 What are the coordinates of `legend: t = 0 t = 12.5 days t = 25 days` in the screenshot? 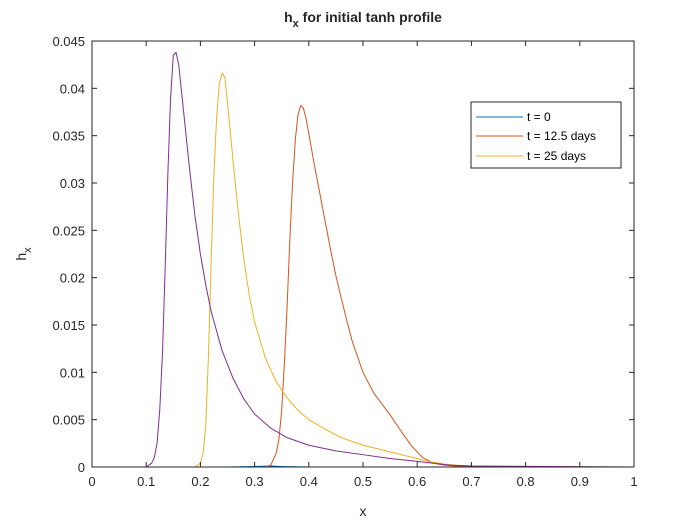 It's located at (546, 135).